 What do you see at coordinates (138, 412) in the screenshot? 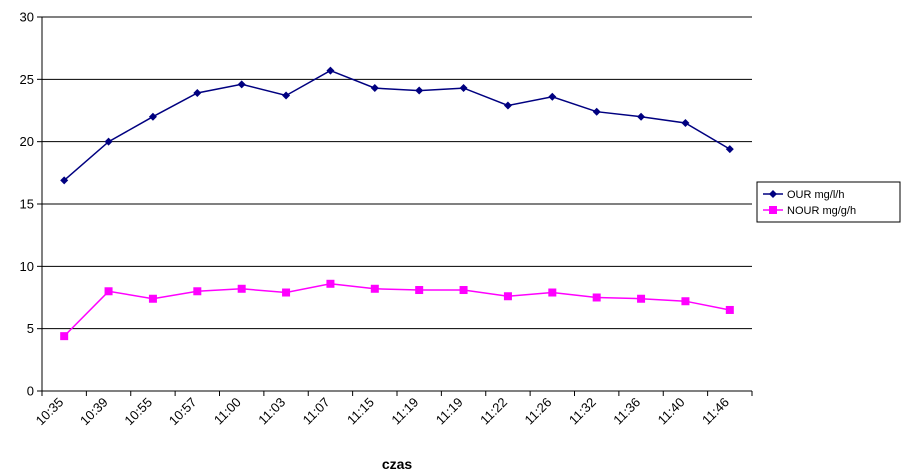
I see `x-tick-label: 10:55` at bounding box center [138, 412].